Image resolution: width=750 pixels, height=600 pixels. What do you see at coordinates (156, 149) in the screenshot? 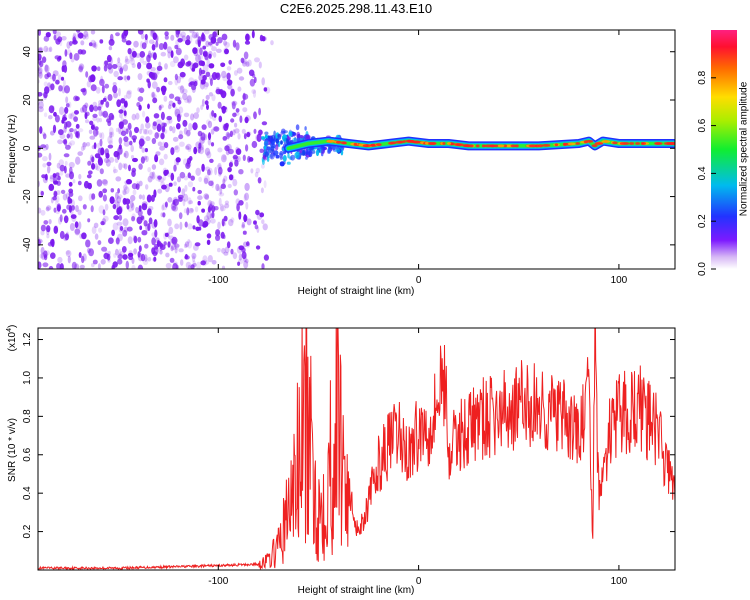
I see `noise-scatter` at bounding box center [156, 149].